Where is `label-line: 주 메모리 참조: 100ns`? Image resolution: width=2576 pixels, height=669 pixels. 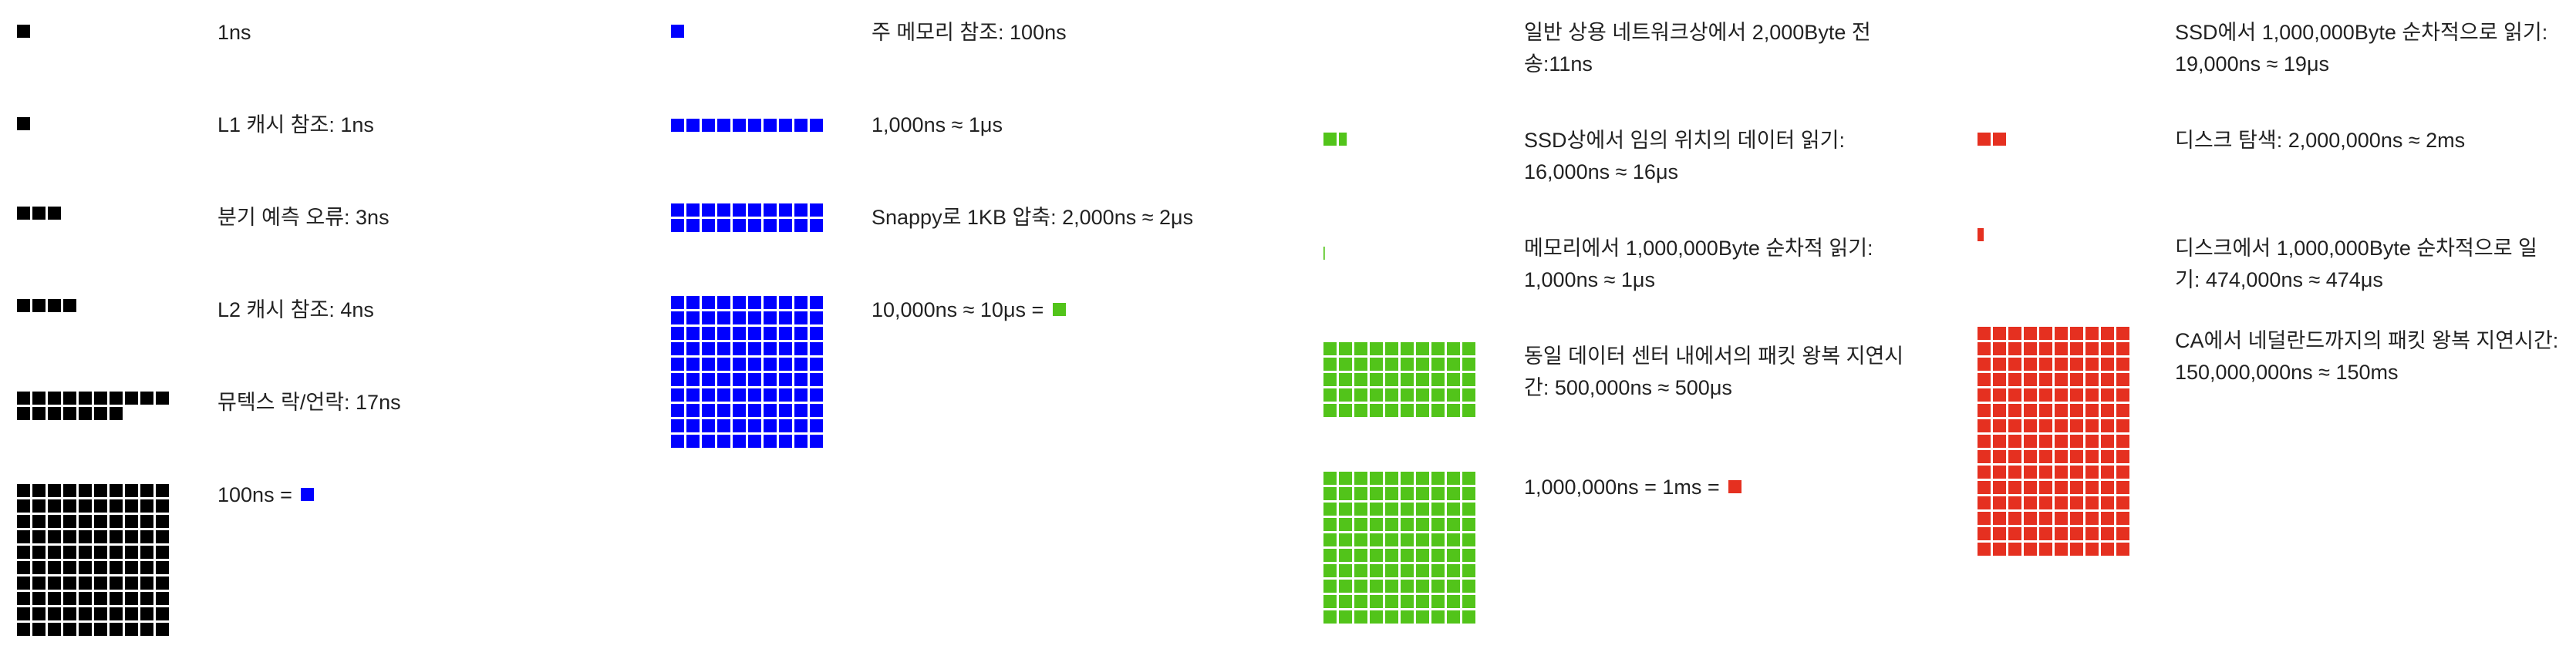 label-line: 주 메모리 참조: 100ns is located at coordinates (969, 32).